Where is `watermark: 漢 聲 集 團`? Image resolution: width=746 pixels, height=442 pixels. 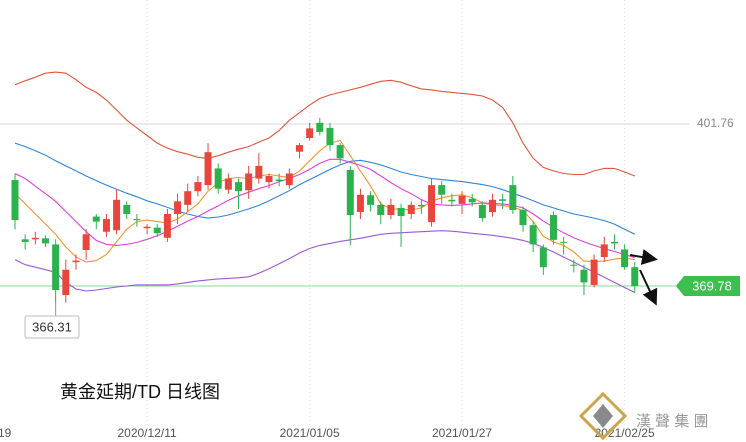
watermark: 漢 聲 集 團 is located at coordinates (672, 421).